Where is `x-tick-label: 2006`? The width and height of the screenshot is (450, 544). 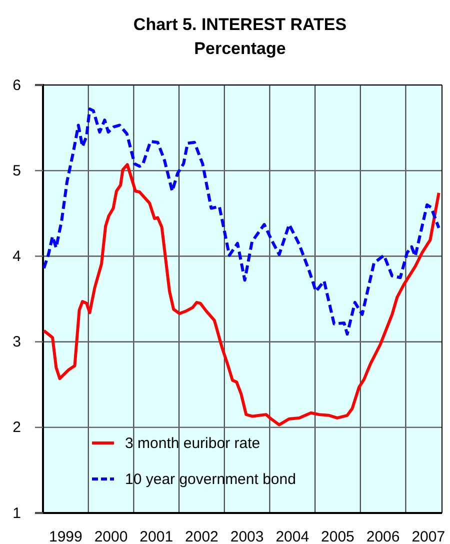 x-tick-label: 2006 is located at coordinates (383, 536).